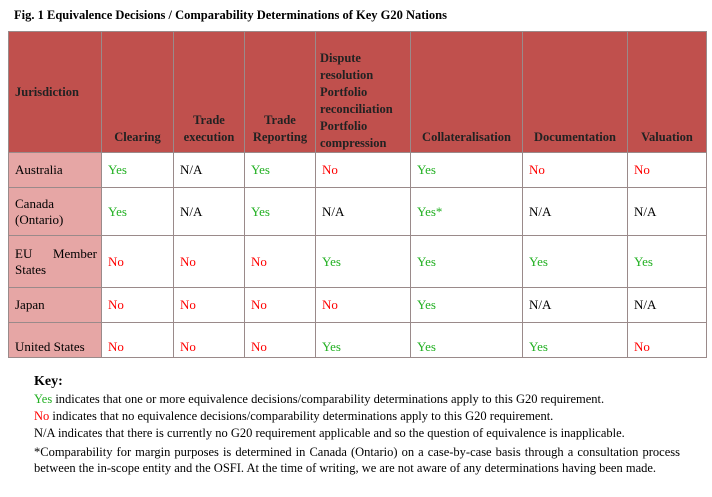  What do you see at coordinates (667, 92) in the screenshot?
I see `header-valuation: Valuation` at bounding box center [667, 92].